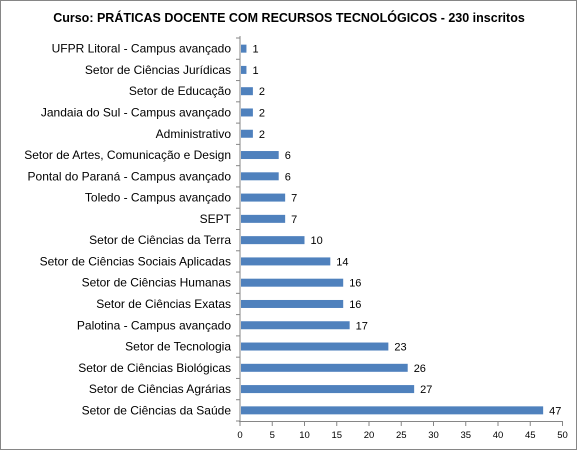 The image size is (577, 450). Describe the element at coordinates (362, 326) in the screenshot. I see `data-label: 17` at that location.